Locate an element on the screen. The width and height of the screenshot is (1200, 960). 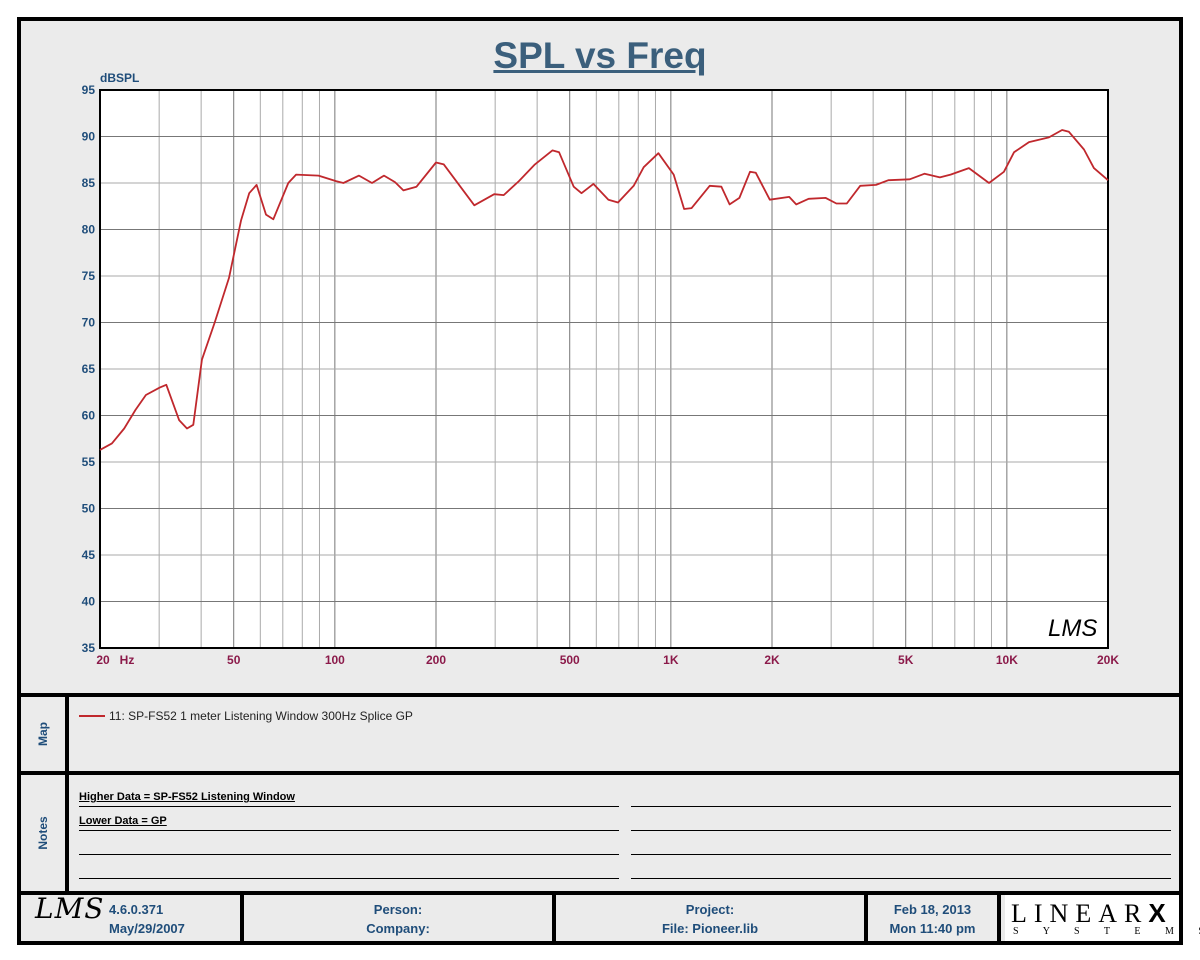
x-unit-label: Hz is located at coordinates (127, 660).